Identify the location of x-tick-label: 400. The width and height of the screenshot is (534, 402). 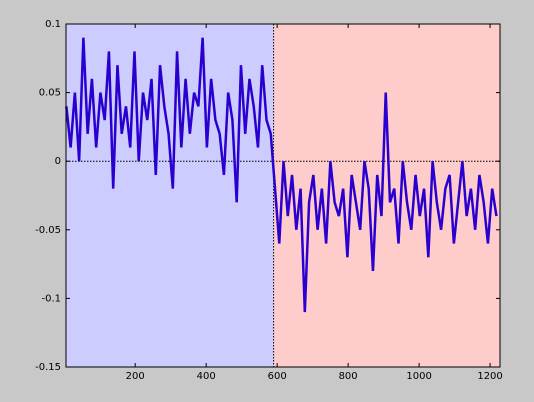
(206, 376).